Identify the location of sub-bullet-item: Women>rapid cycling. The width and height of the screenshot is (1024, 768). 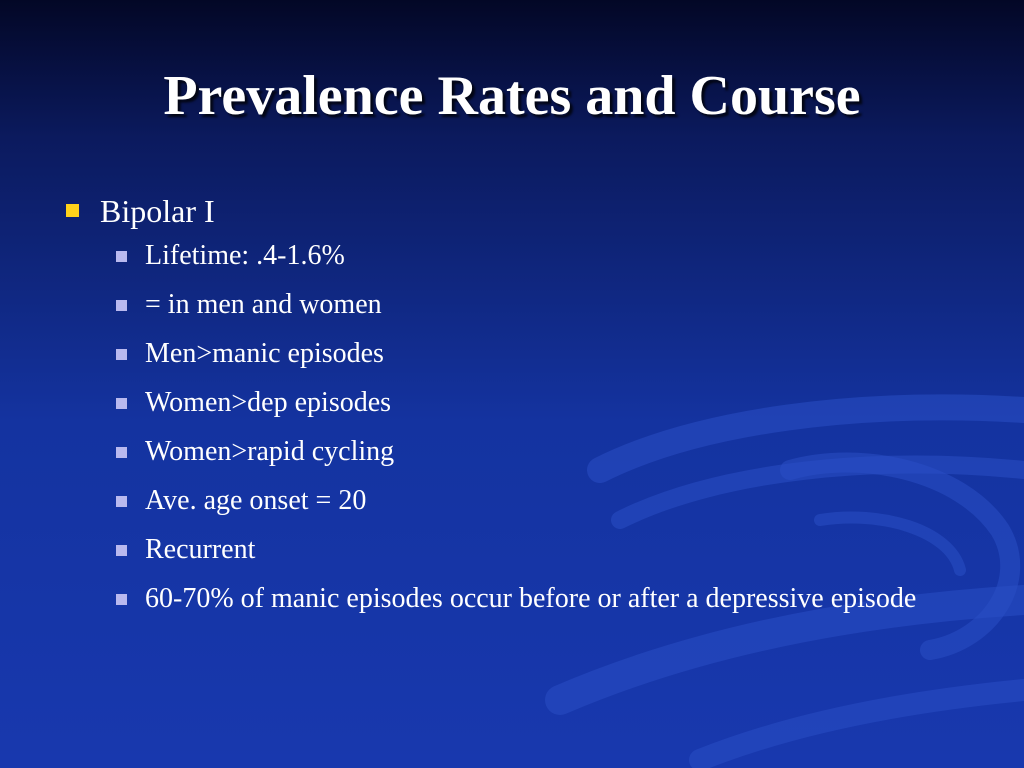
(539, 452).